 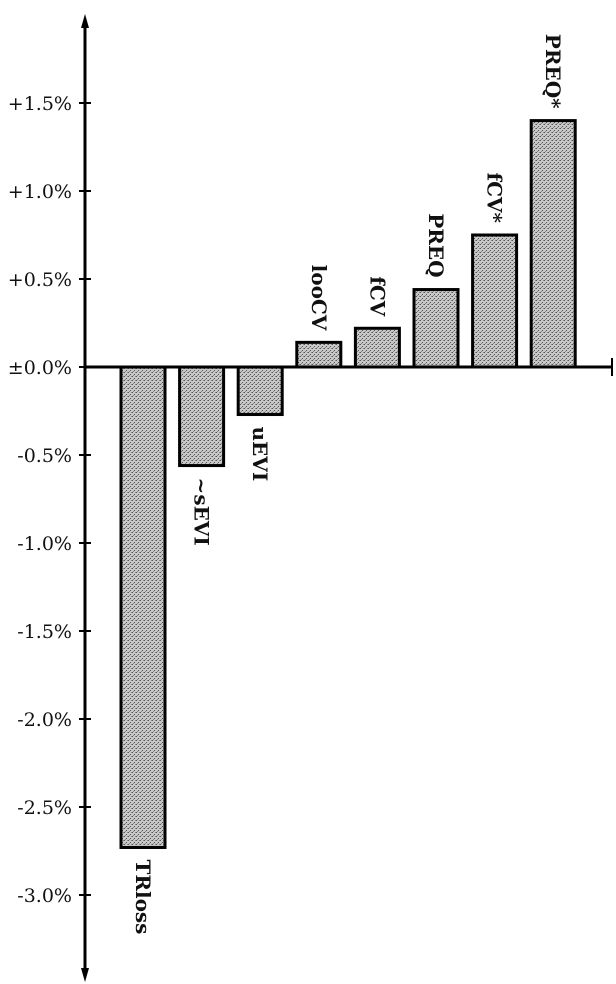 What do you see at coordinates (260, 454) in the screenshot?
I see `bar-label: uEVI` at bounding box center [260, 454].